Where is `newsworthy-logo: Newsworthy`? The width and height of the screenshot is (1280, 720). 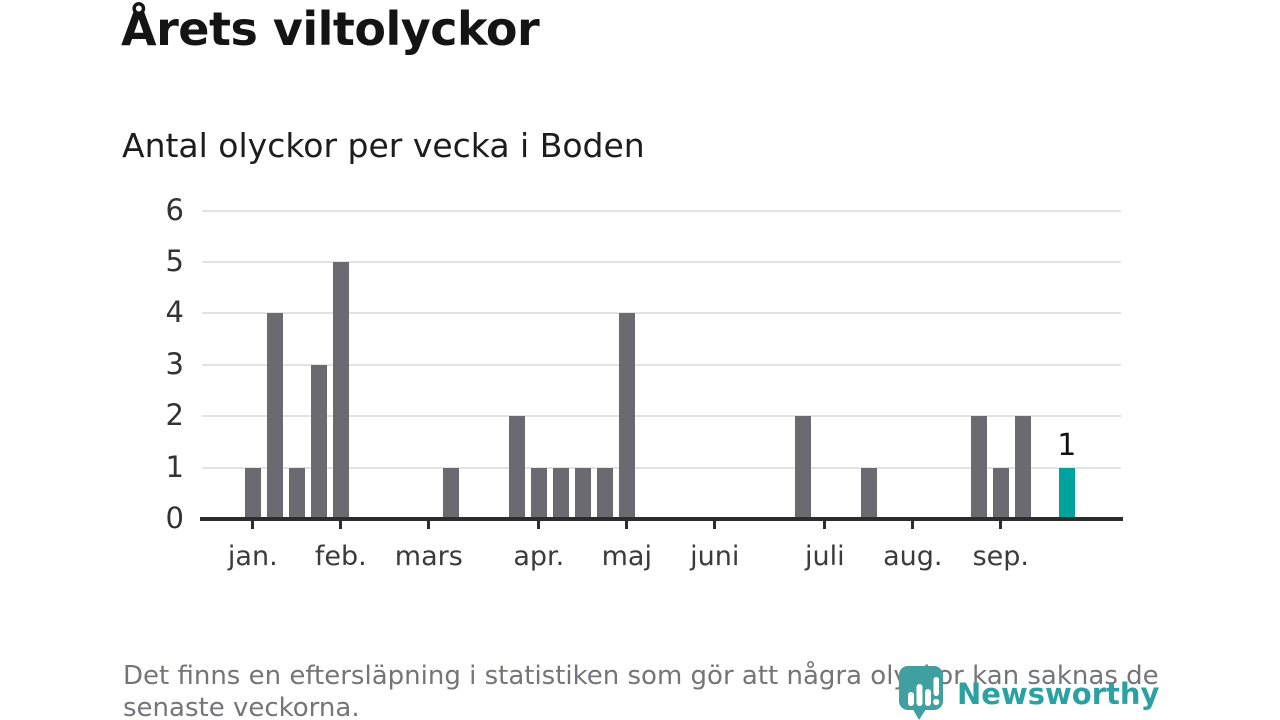
newsworthy-logo: Newsworthy is located at coordinates (1028, 693).